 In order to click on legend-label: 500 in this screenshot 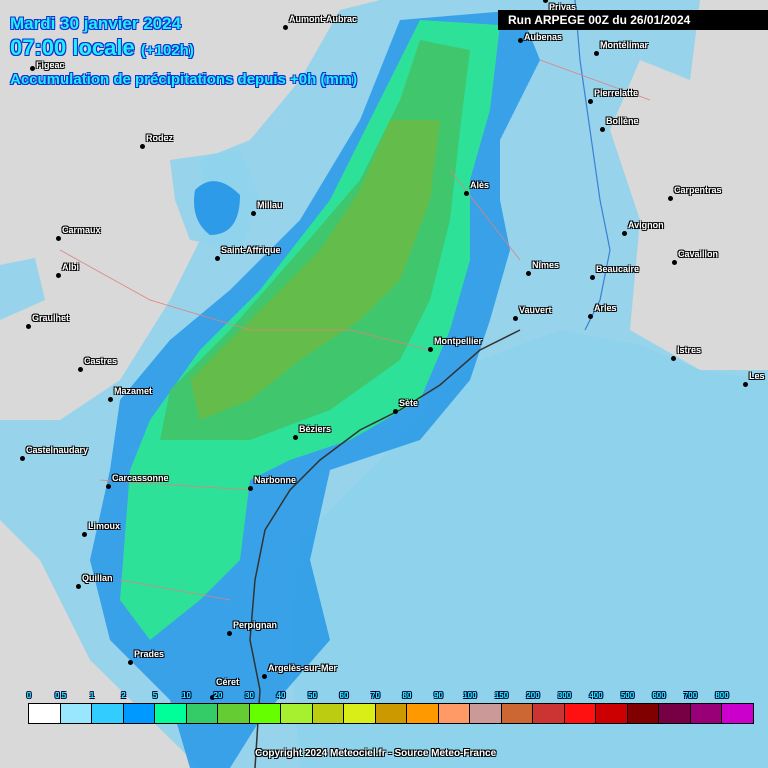, I will do `click(627, 695)`.